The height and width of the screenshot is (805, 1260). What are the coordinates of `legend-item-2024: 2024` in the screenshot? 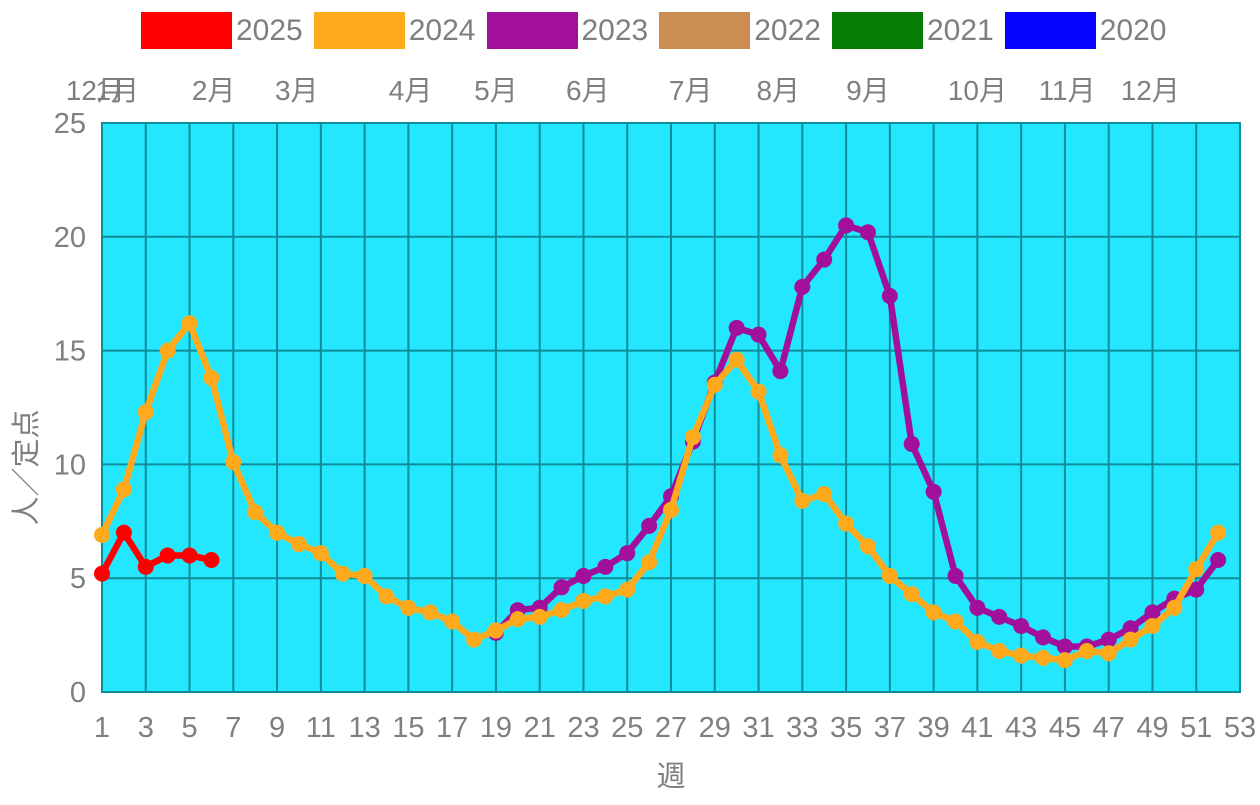 It's located at (399, 30).